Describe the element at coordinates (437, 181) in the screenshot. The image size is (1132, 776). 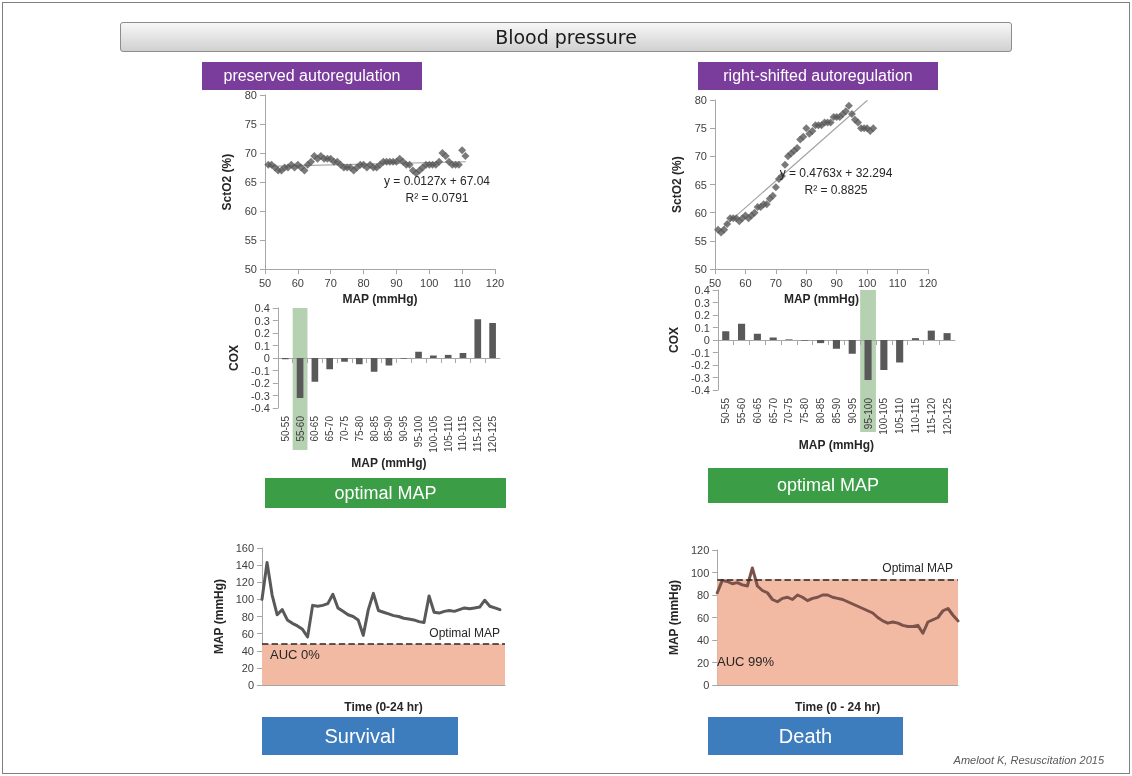
I see `annotation: y = 0.0127x + 67.04` at that location.